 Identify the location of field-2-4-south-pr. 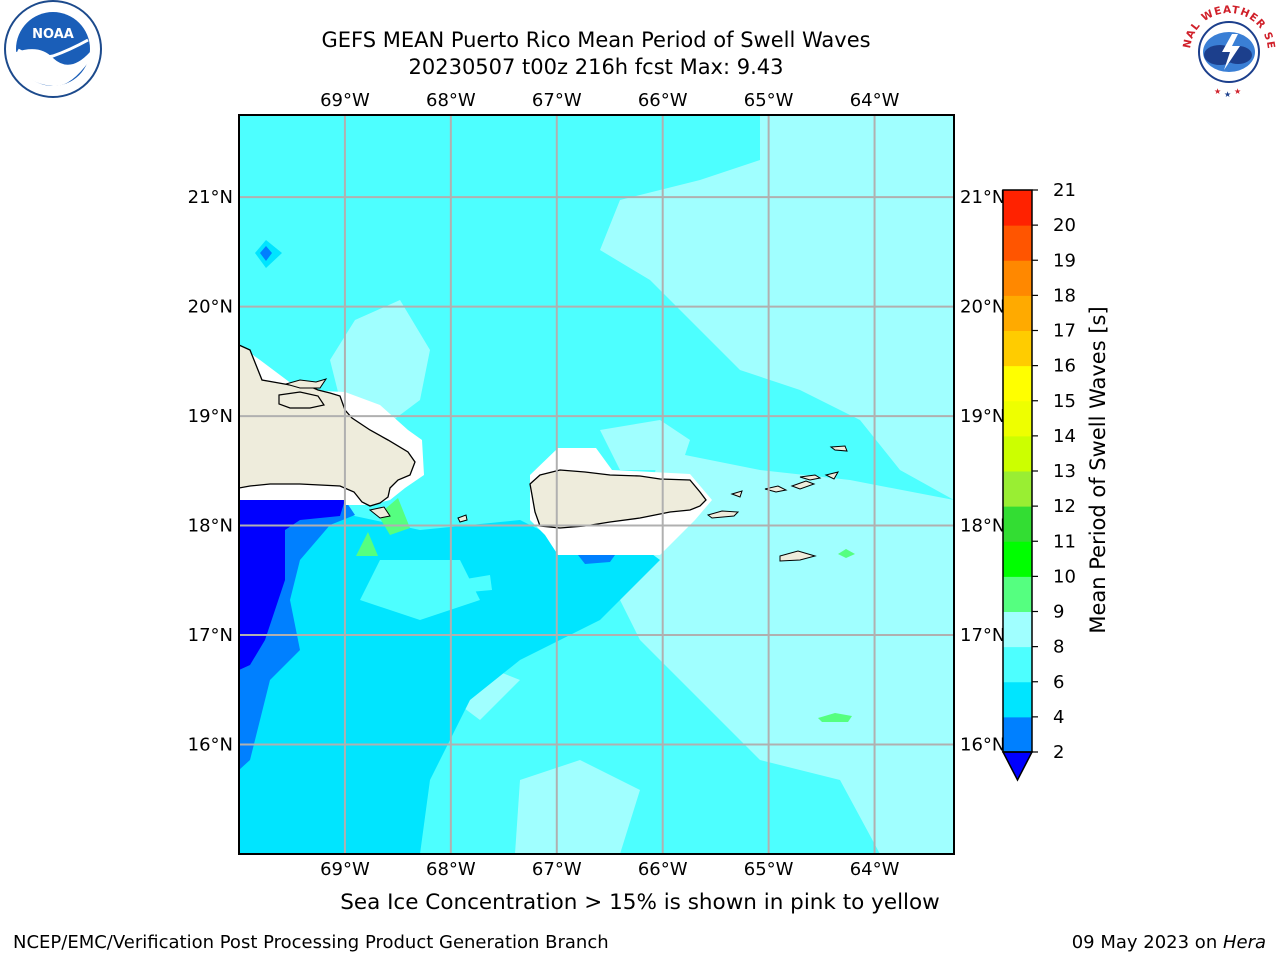
(596, 559).